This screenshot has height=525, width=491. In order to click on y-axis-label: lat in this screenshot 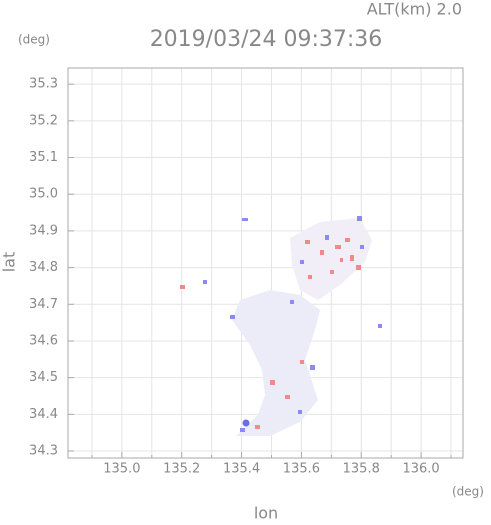, I will do `click(9, 262)`.